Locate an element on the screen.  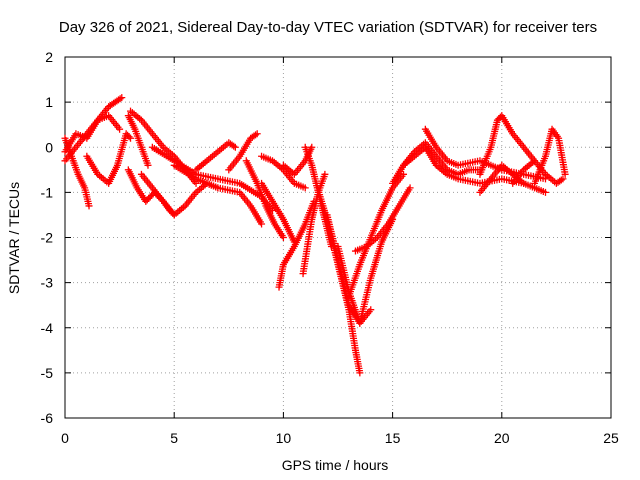
y-axis-label: SDTVAR / TECUs is located at coordinates (14, 238).